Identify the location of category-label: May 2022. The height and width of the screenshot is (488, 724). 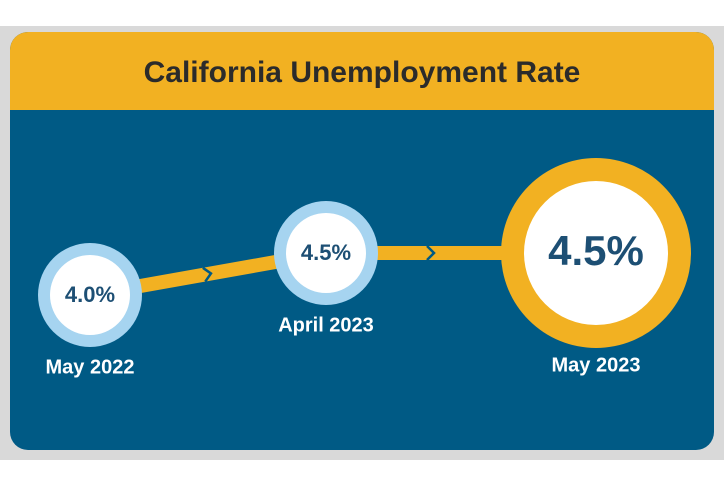
(90, 367).